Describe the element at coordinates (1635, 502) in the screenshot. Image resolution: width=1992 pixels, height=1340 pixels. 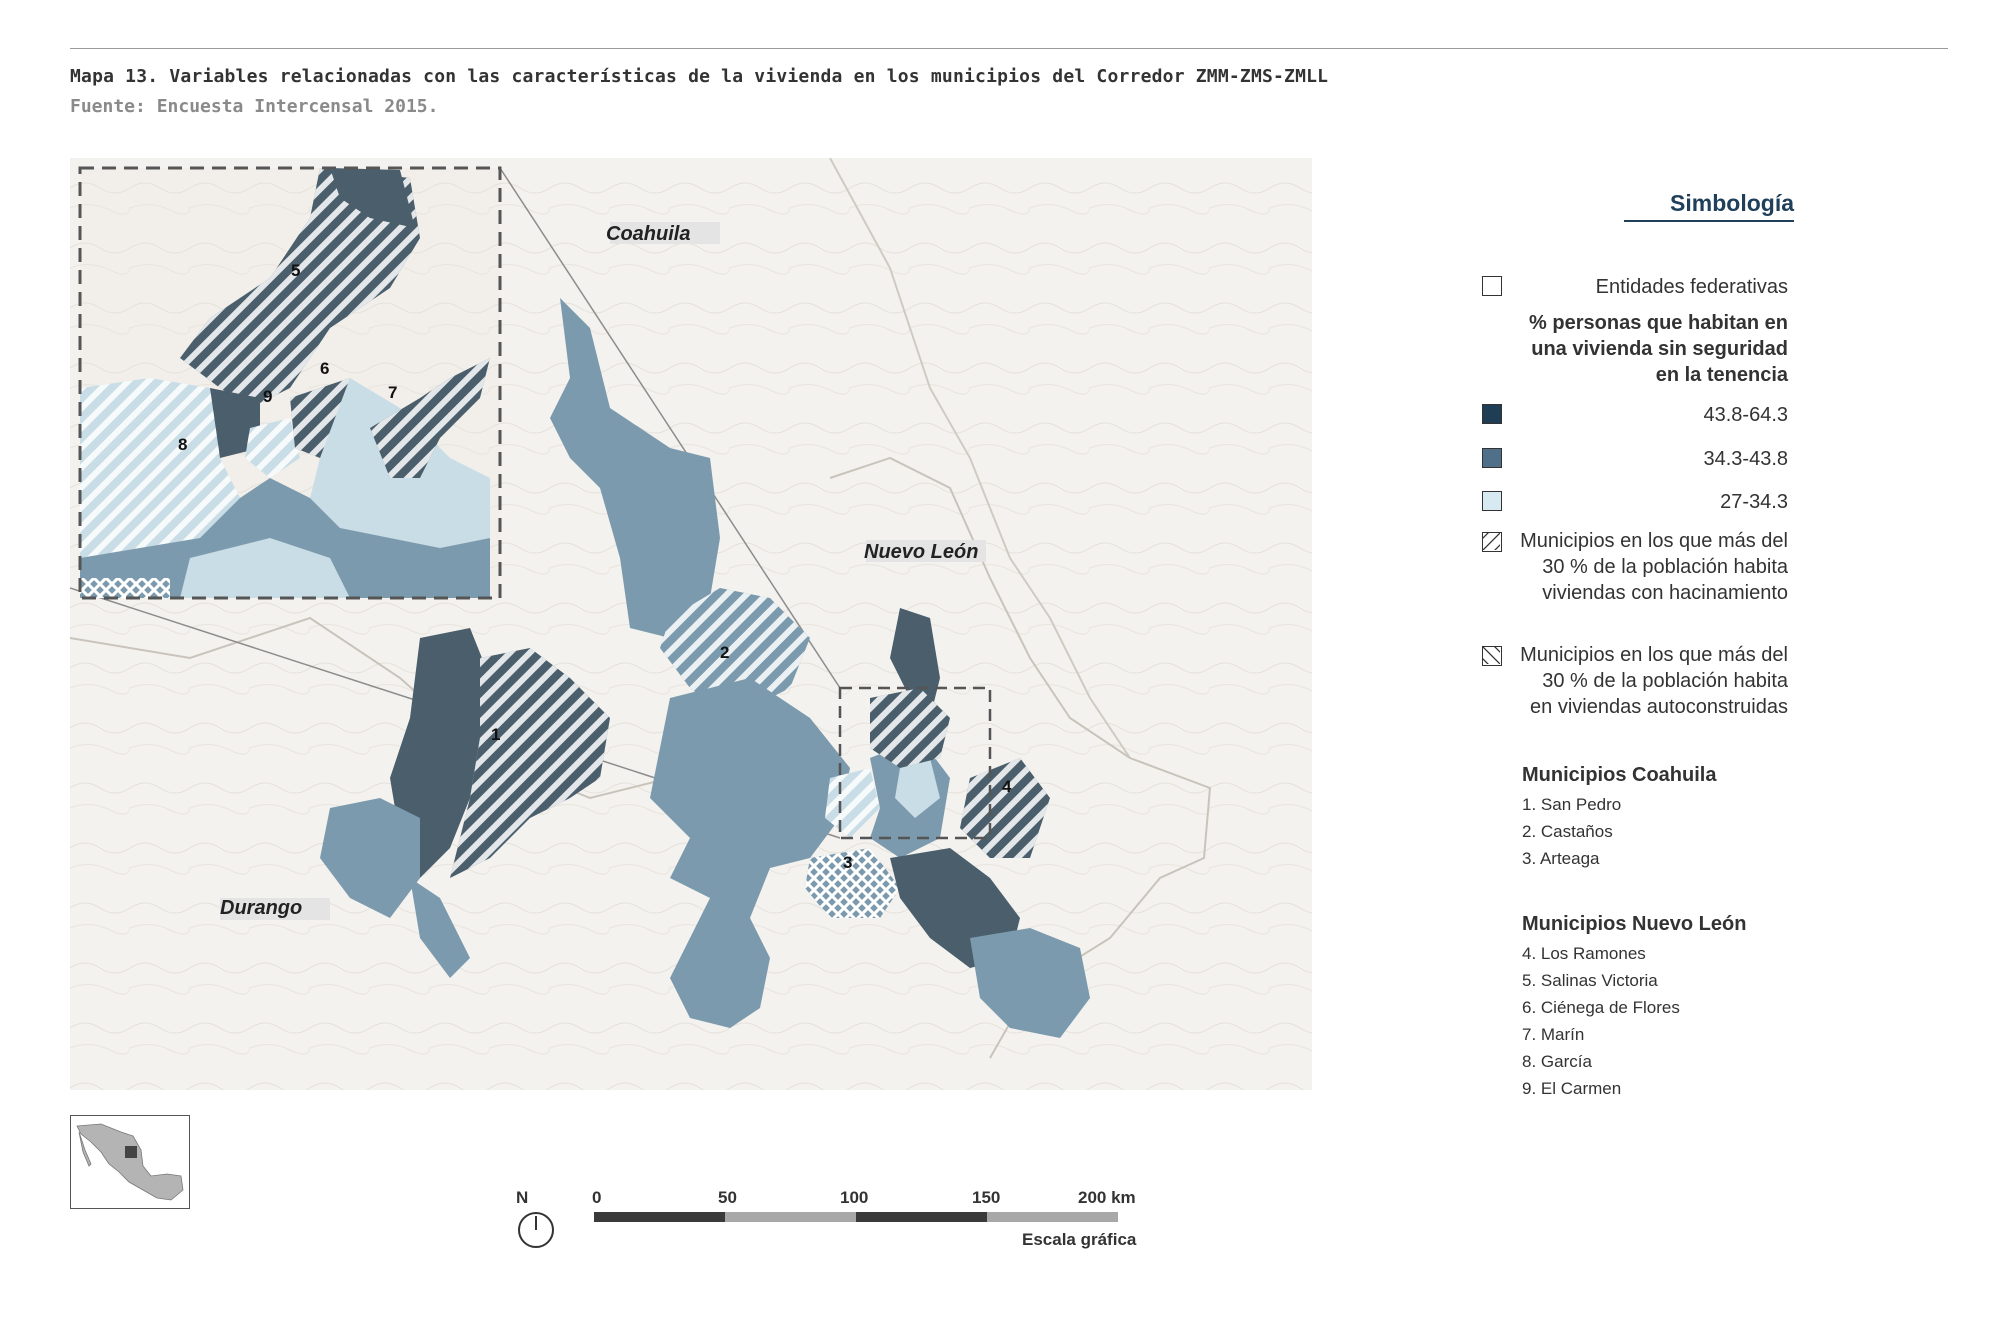
I see `legend-class-3: 27-34.3` at that location.